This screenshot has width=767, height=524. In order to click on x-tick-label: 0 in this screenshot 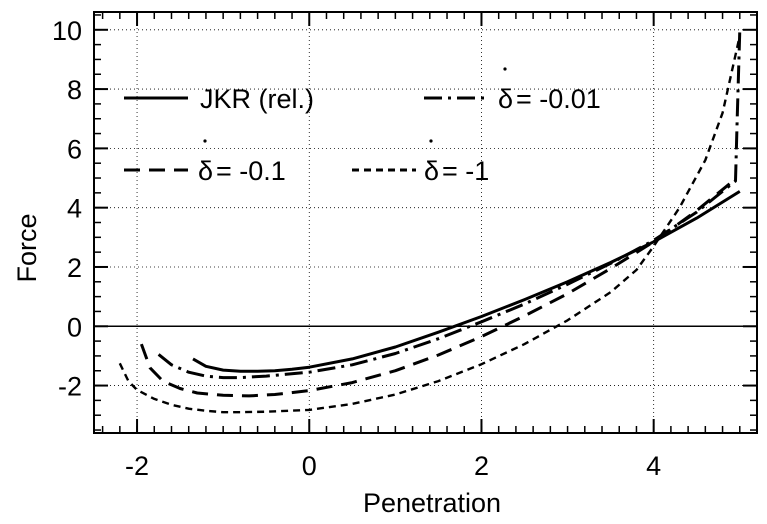, I will do `click(309, 466)`.